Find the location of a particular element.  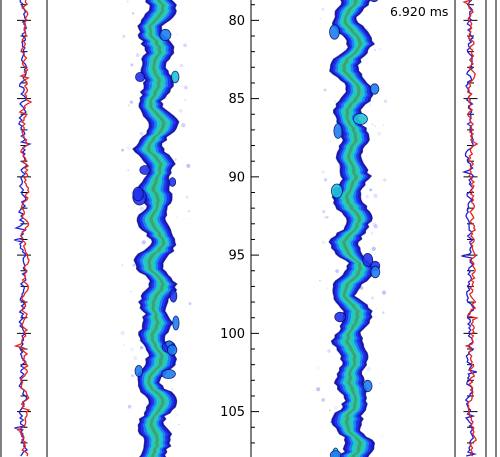

tick-label: 100 is located at coordinates (232, 334).